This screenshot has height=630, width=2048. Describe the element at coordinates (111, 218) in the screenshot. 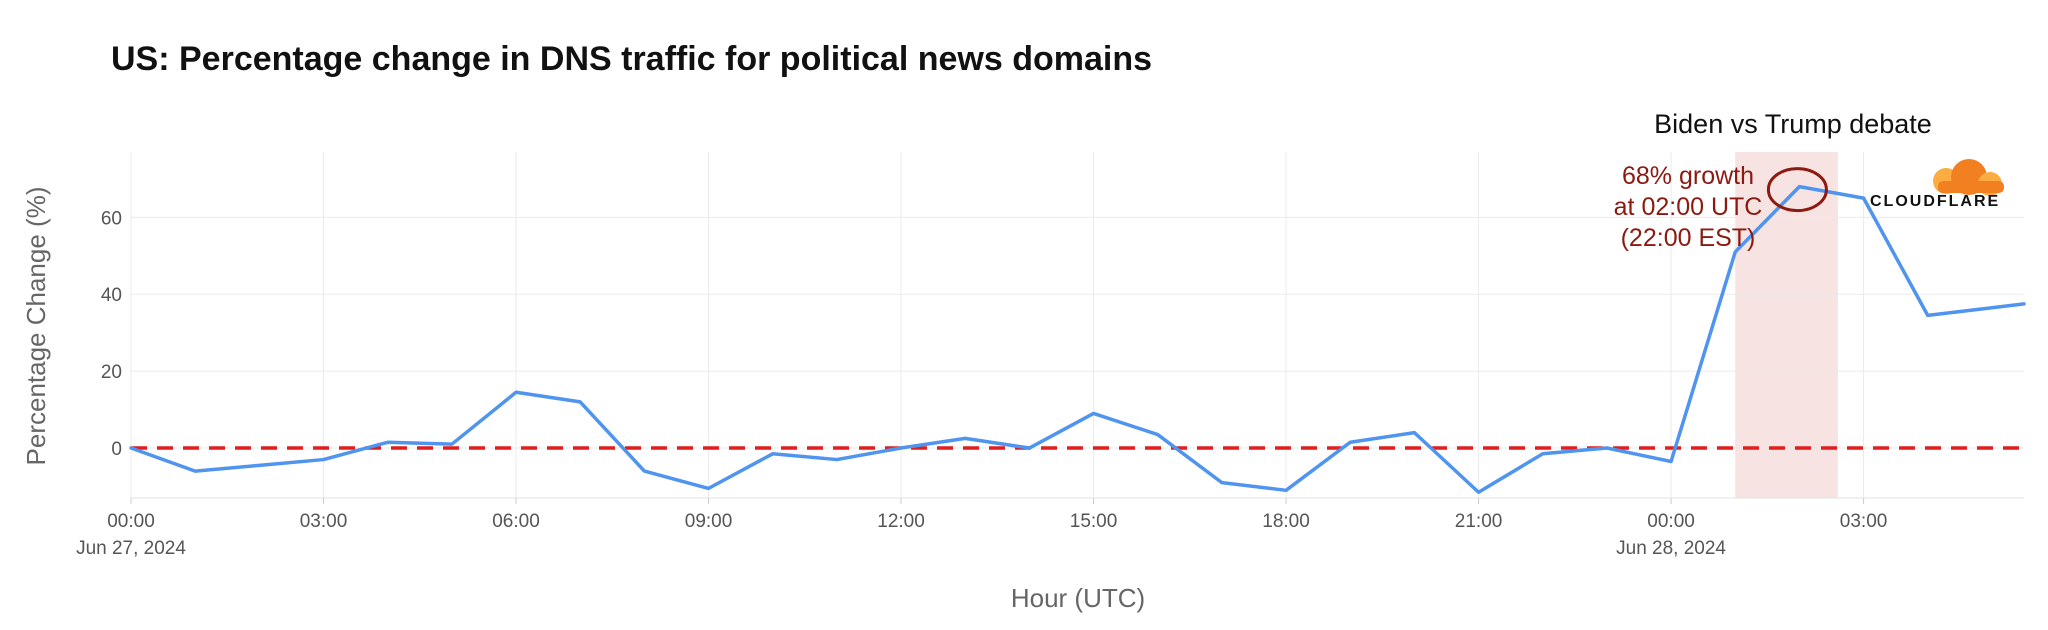

I see `y-tick-label: 60` at that location.